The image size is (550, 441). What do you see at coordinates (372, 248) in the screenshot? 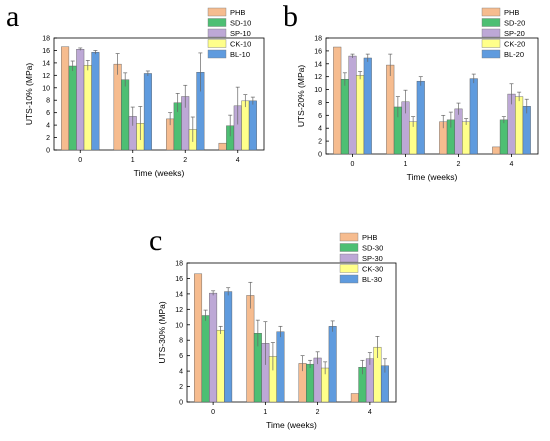
I see `legend-label: SD-30` at bounding box center [372, 248].